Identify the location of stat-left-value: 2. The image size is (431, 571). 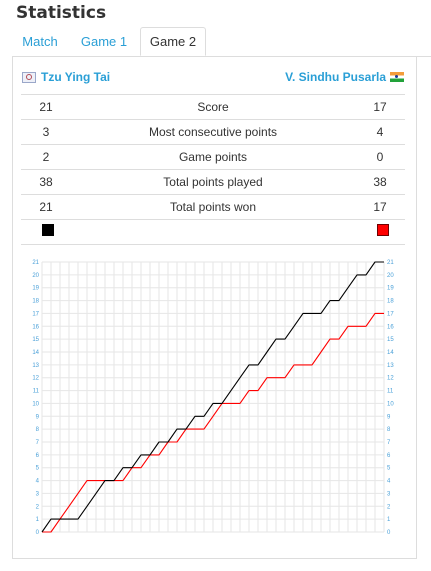
(46, 157).